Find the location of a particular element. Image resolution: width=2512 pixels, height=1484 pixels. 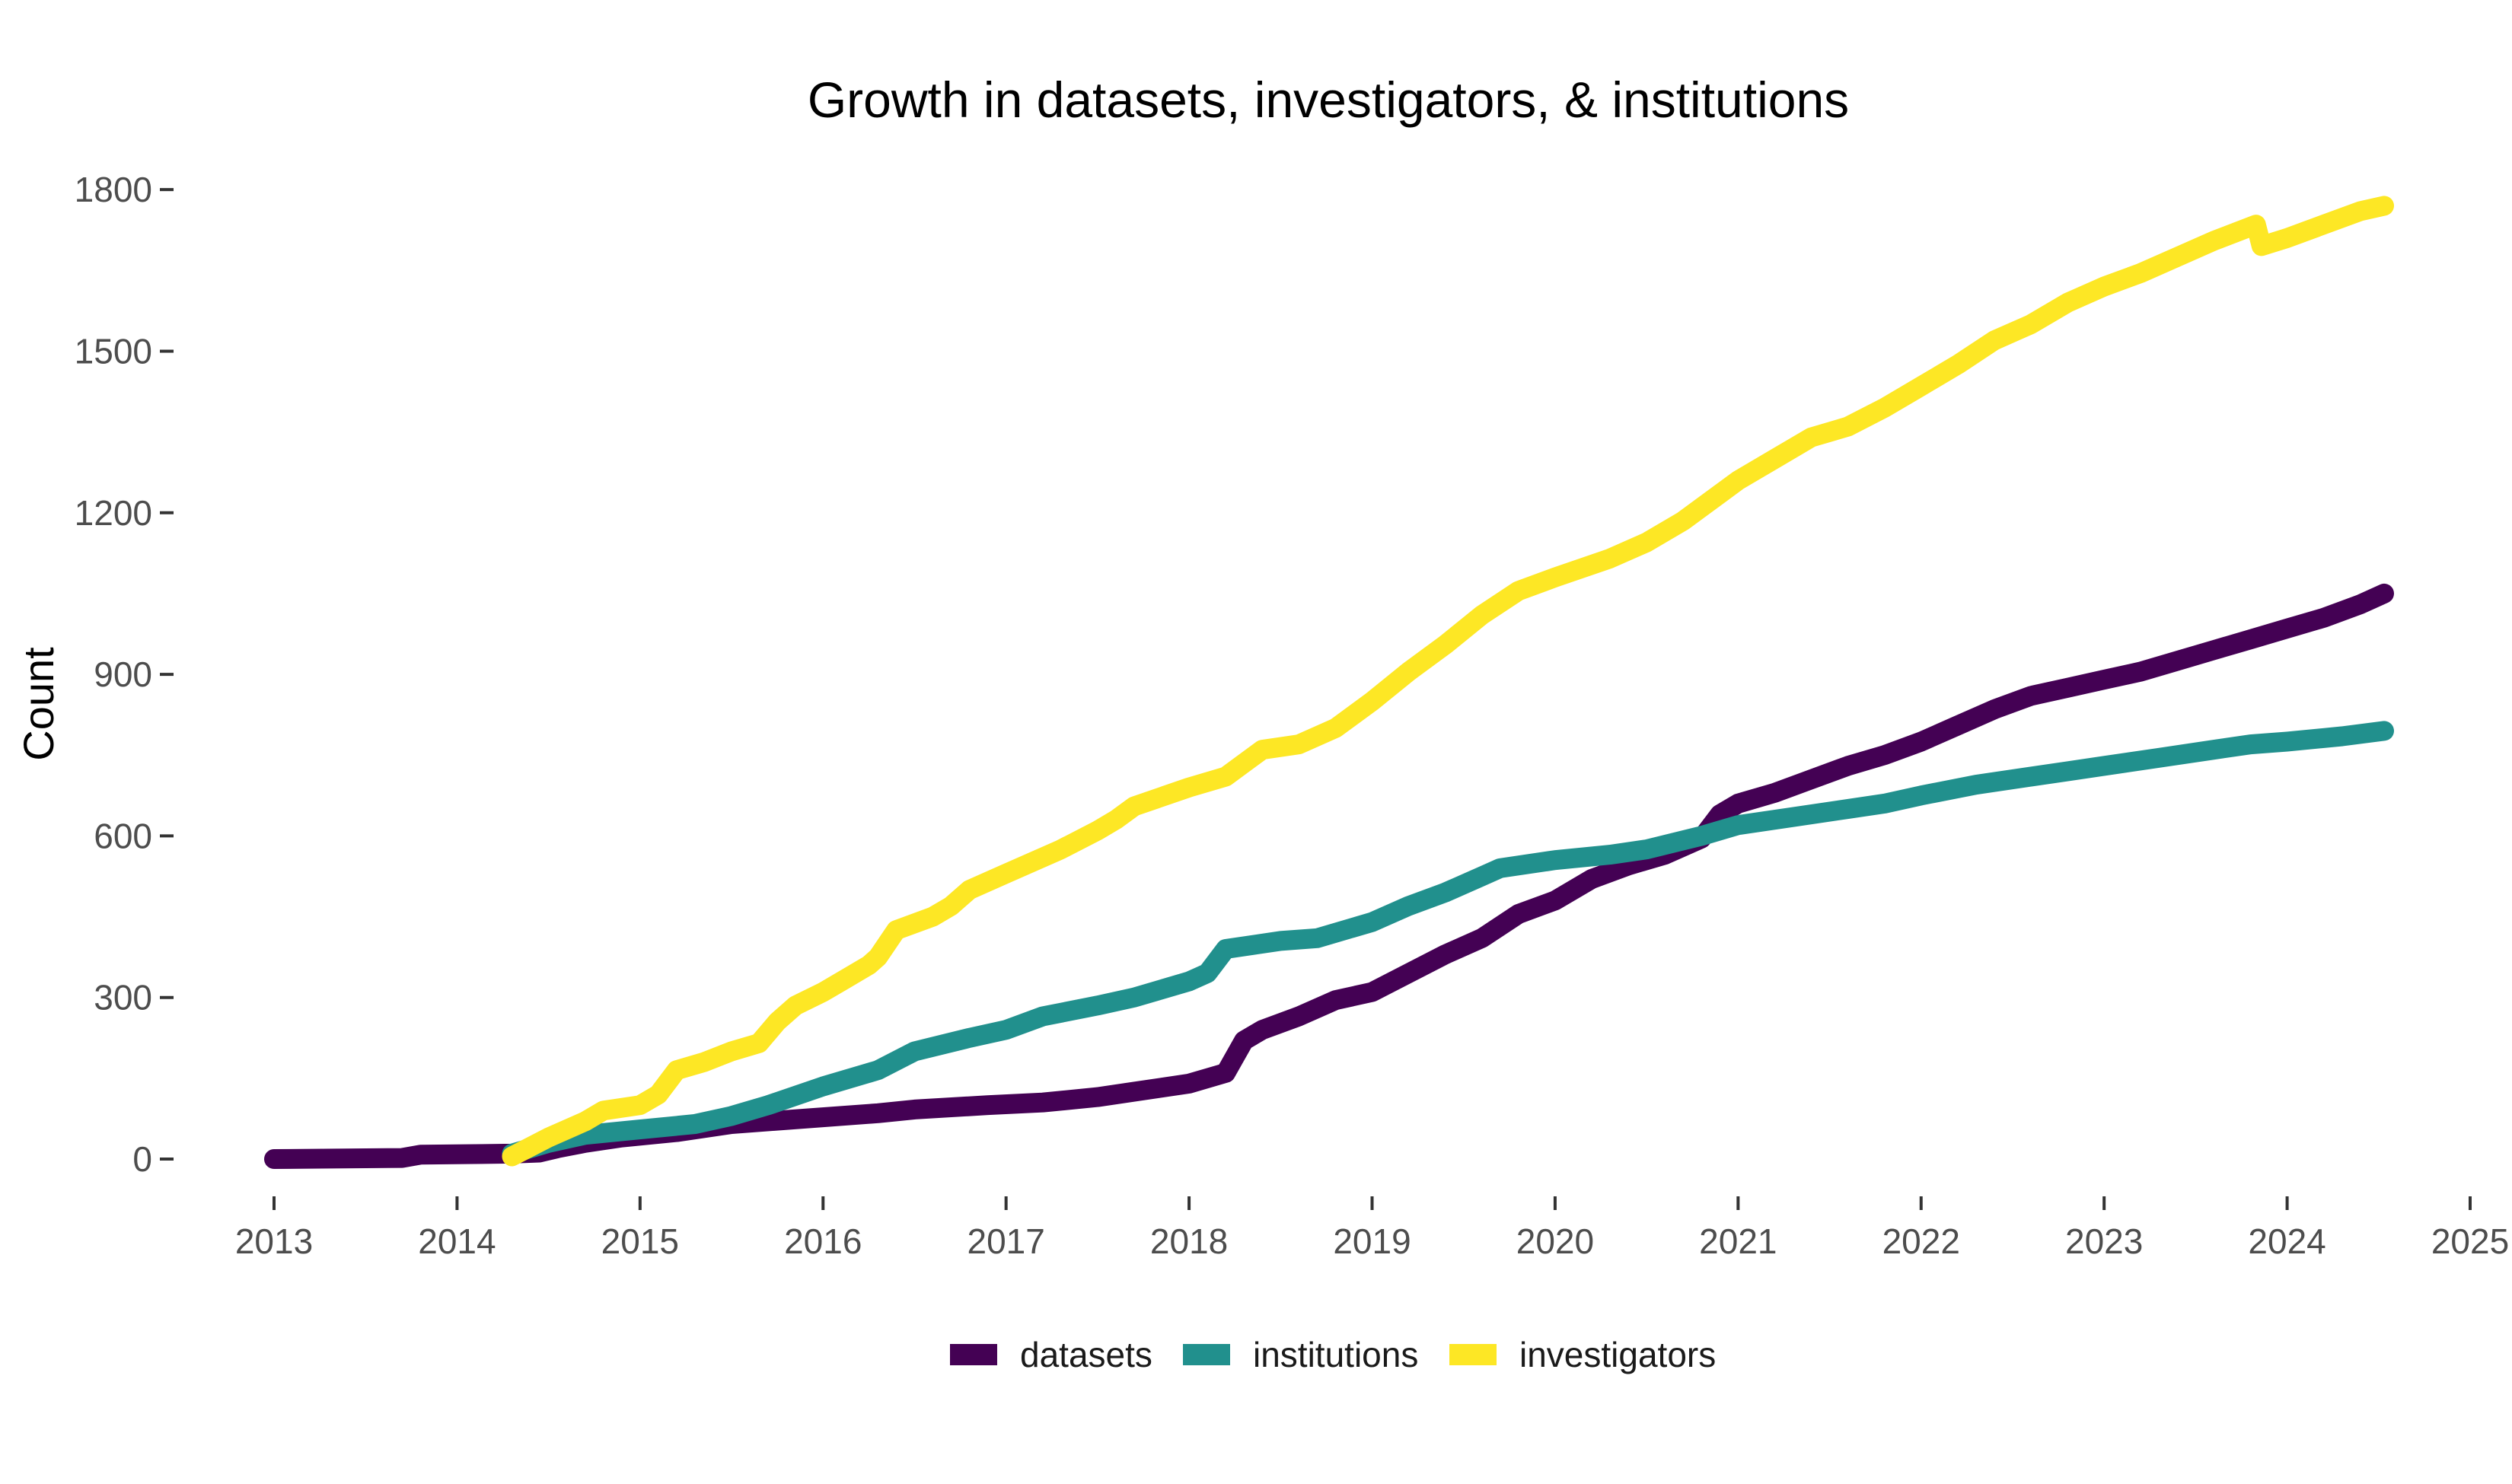

y-tick-label: 1200 is located at coordinates (113, 513).